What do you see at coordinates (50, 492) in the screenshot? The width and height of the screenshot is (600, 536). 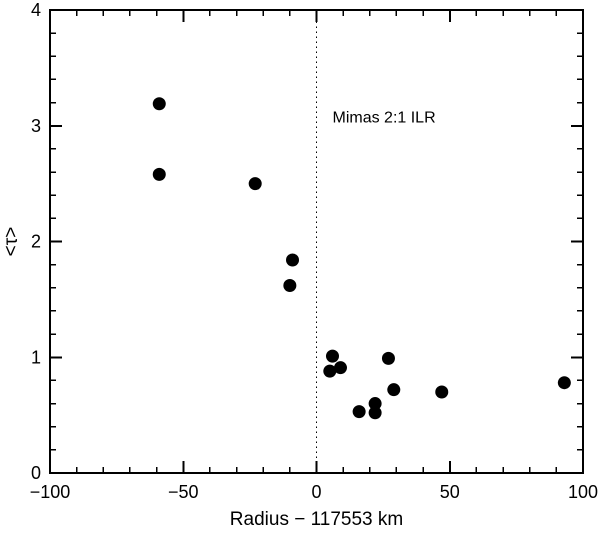 I see `x-tick-label: −100` at bounding box center [50, 492].